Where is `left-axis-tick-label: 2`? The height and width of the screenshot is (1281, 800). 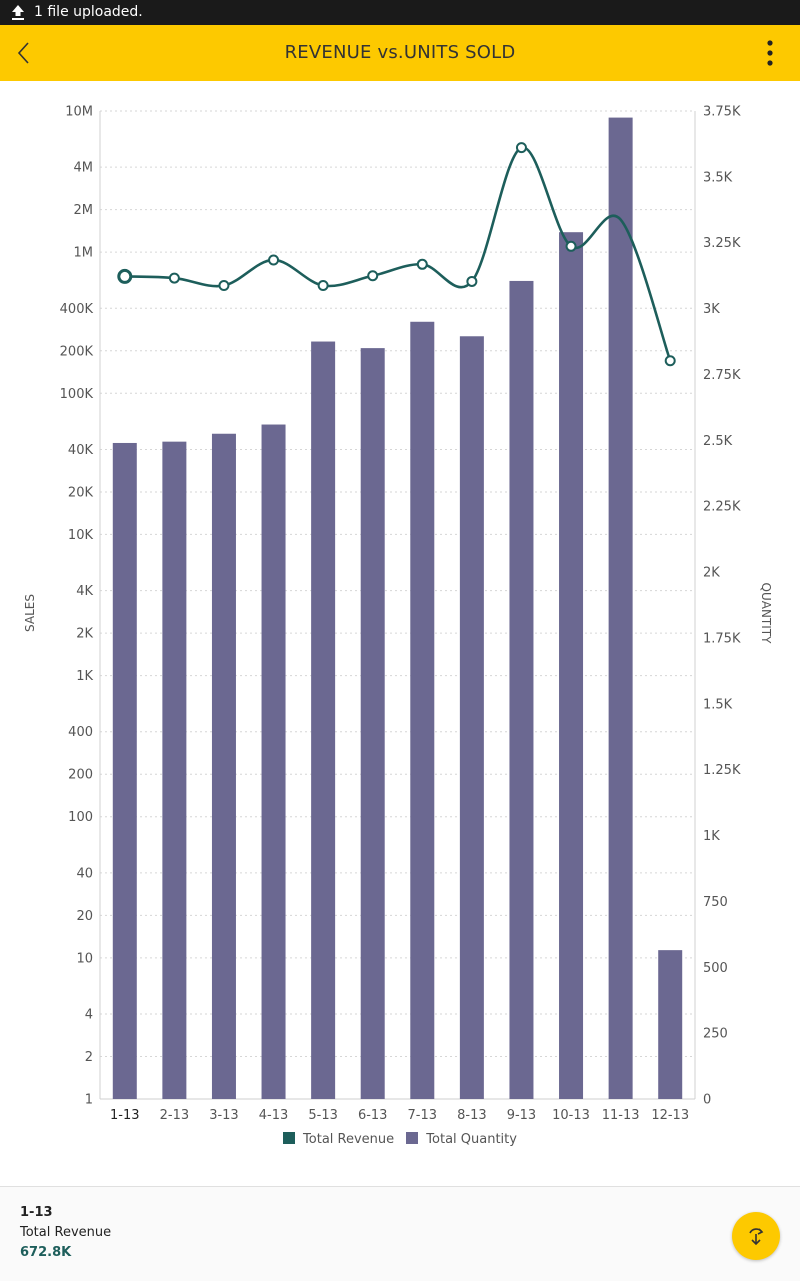
left-axis-tick-label: 2 is located at coordinates (89, 1057).